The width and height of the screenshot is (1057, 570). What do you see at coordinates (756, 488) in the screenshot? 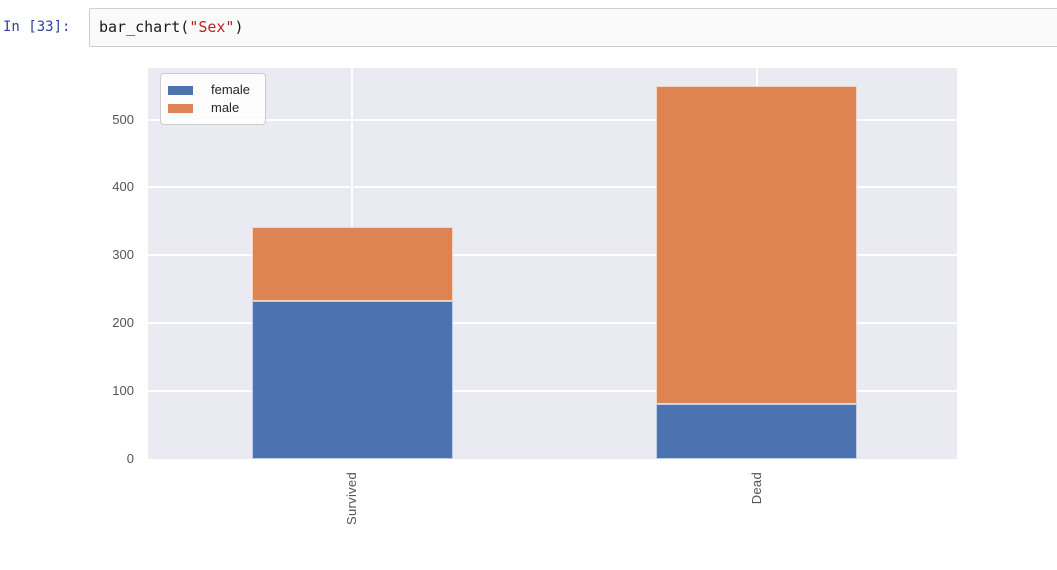
I see `x-tick-label-dead: Dead` at bounding box center [756, 488].